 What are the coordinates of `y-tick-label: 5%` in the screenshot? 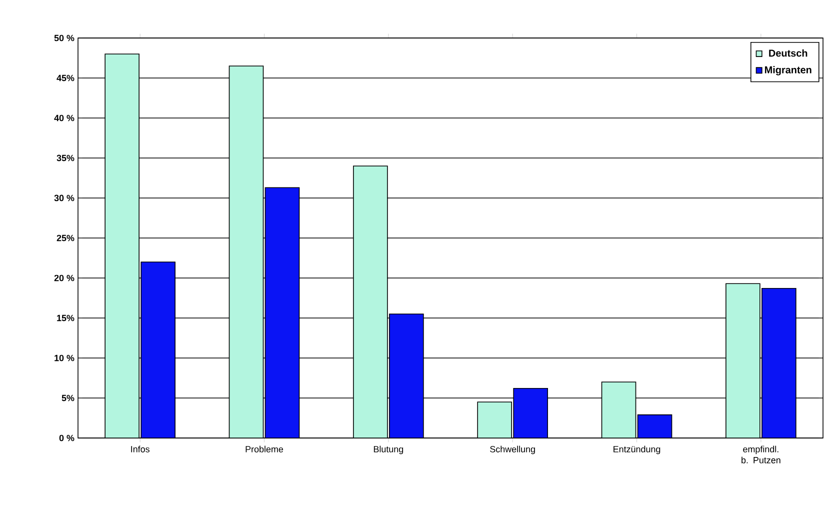 It's located at (68, 398).